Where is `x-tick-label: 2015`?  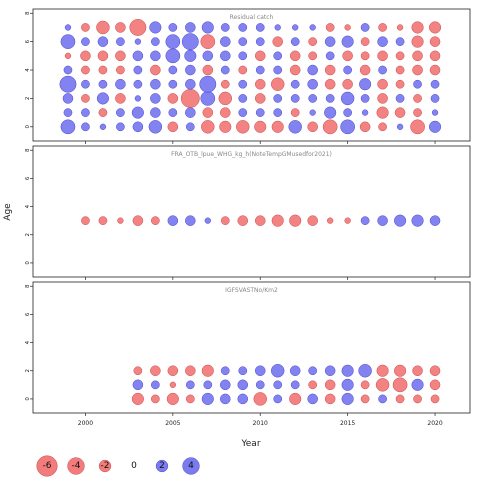
x-tick-label: 2015 is located at coordinates (347, 423).